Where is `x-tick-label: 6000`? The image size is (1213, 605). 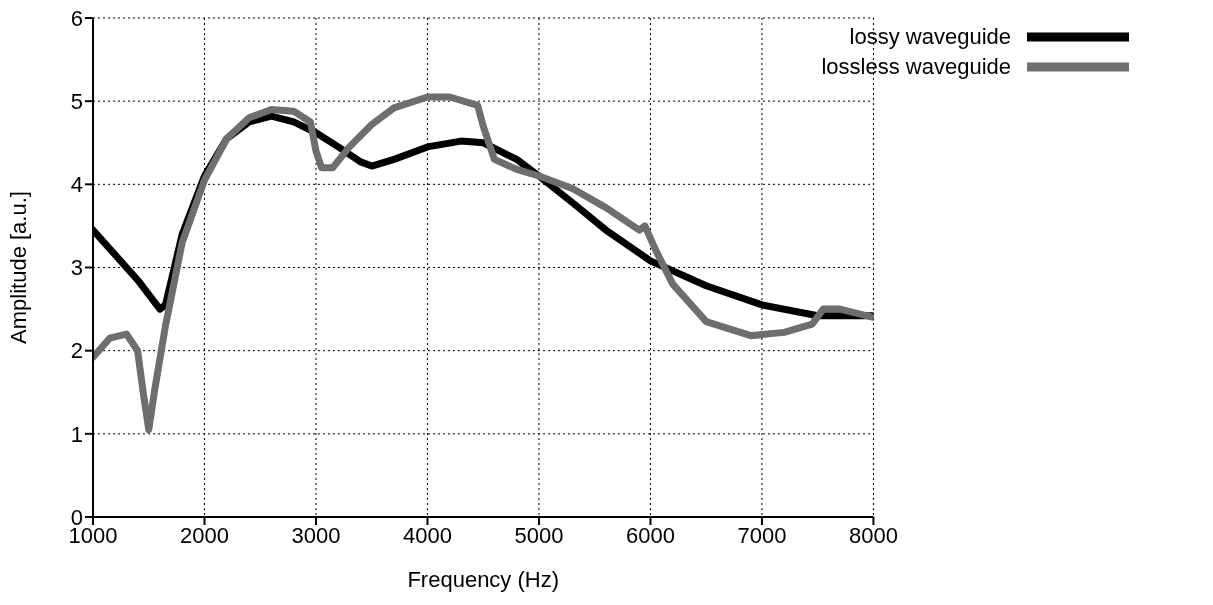 x-tick-label: 6000 is located at coordinates (650, 535).